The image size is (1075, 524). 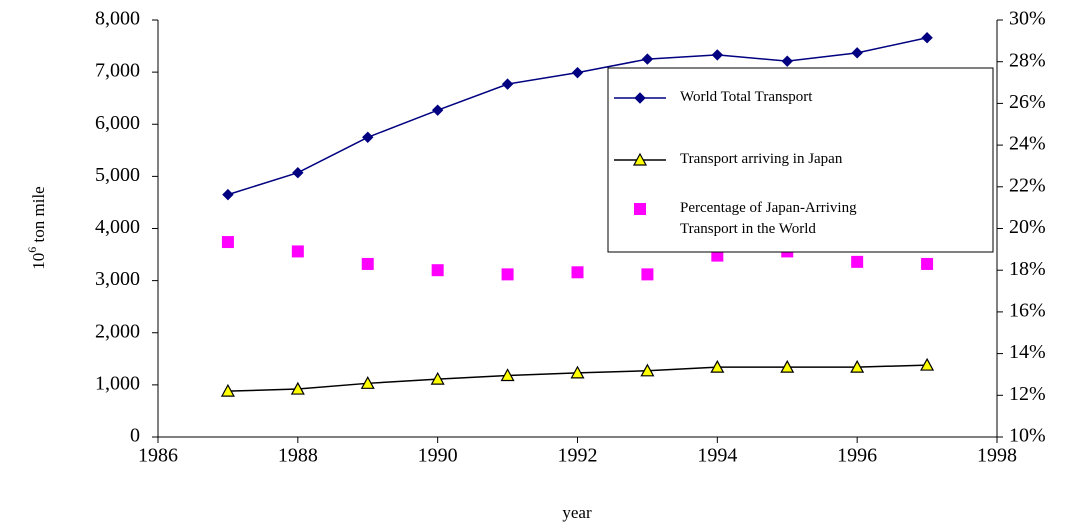 I want to click on x-tick-label: 1996, so click(x=857, y=456).